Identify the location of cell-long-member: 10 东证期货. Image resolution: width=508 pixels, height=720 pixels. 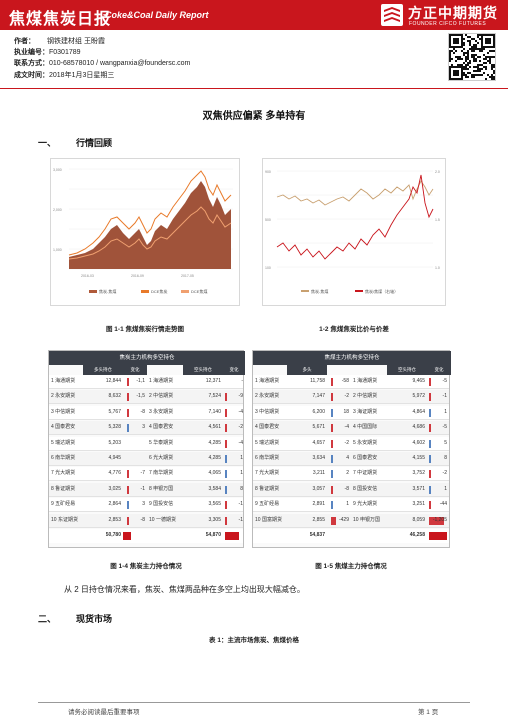
(64, 519).